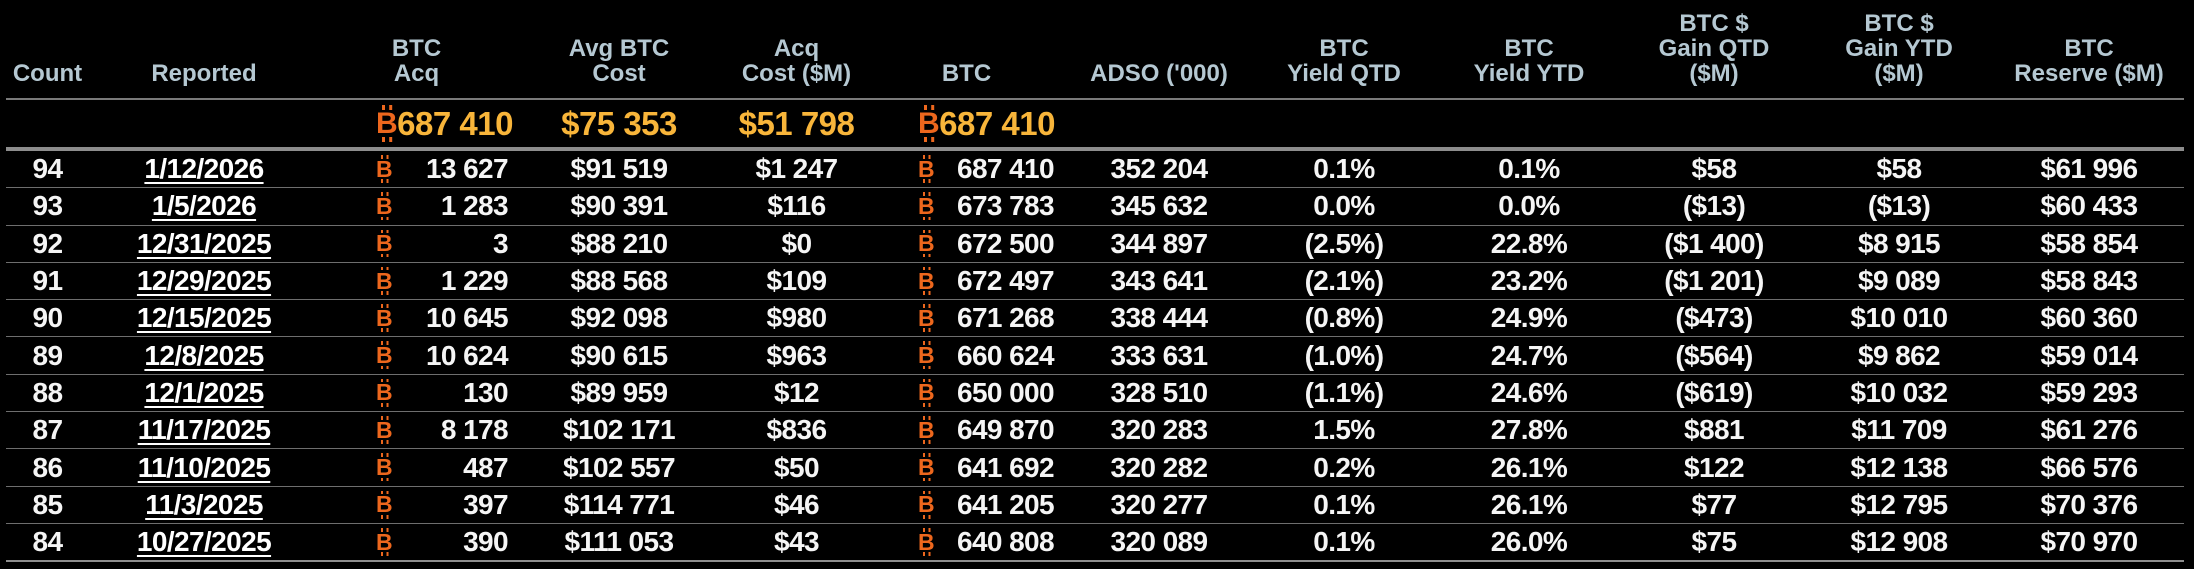 This screenshot has height=569, width=2194. What do you see at coordinates (1159, 50) in the screenshot?
I see `column-header-adso: ADSO ('000)` at bounding box center [1159, 50].